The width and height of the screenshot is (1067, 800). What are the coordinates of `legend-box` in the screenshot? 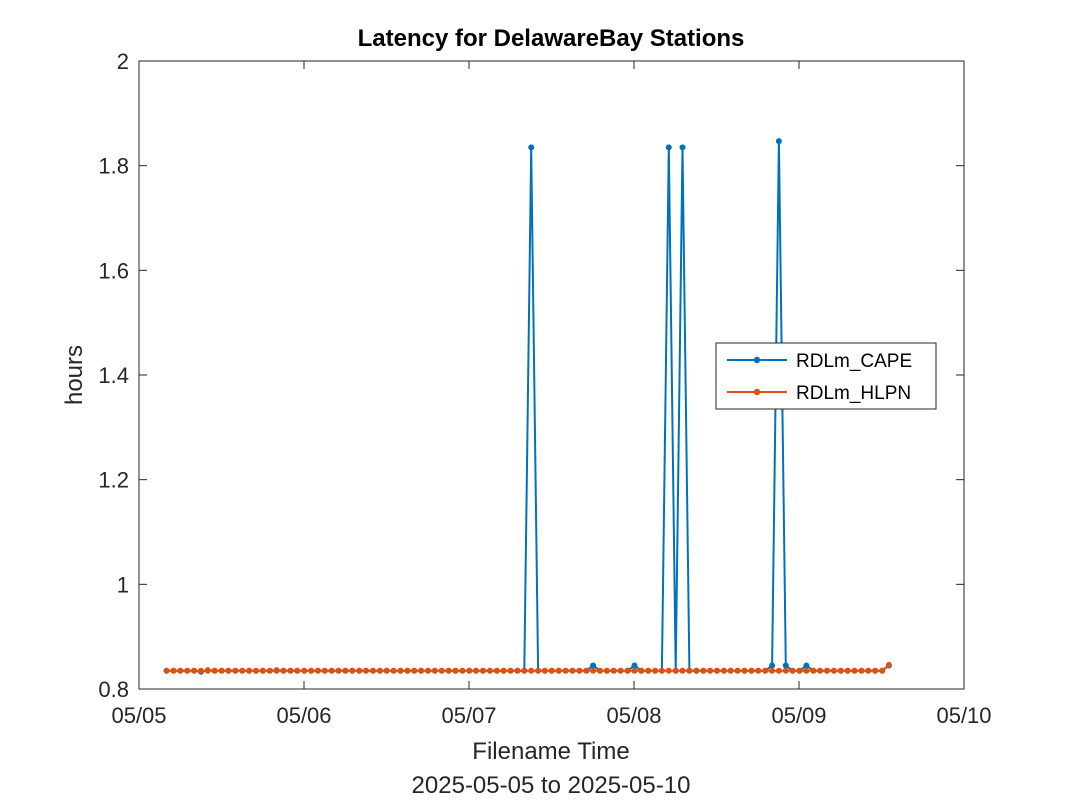 It's located at (826, 376).